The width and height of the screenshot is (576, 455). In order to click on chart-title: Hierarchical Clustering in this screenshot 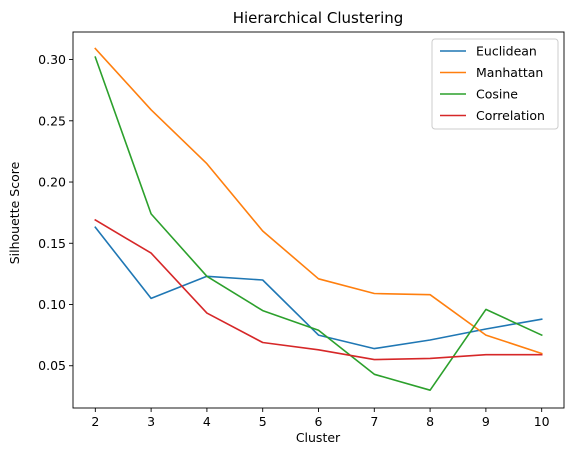, I will do `click(318, 18)`.